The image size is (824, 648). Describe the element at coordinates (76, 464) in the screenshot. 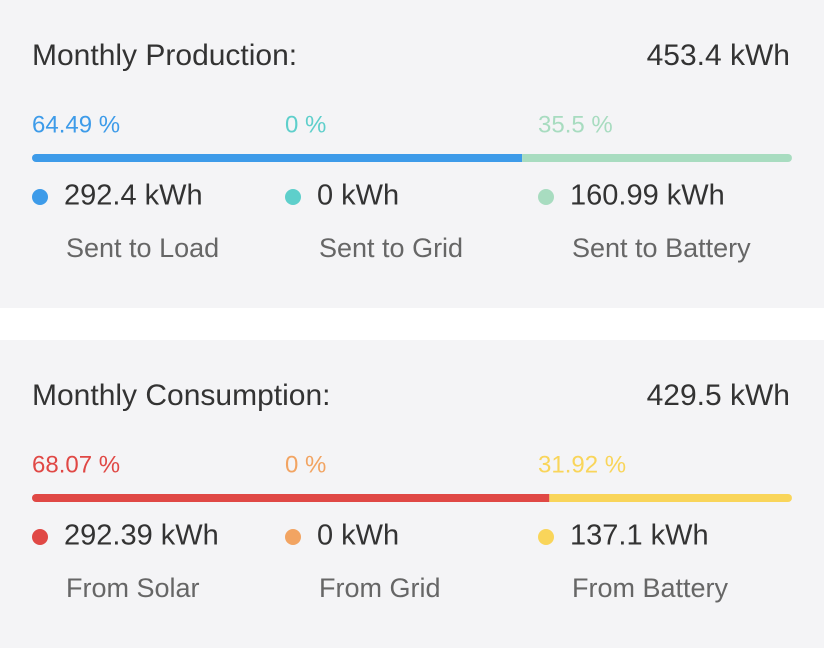

I see `percent-label: 68.07 %` at that location.